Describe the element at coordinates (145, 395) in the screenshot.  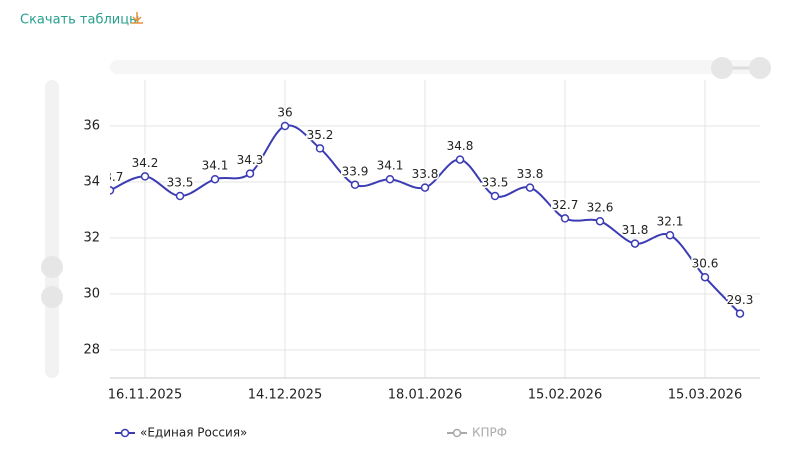
I see `x-tick-label: 16.11.2025` at that location.